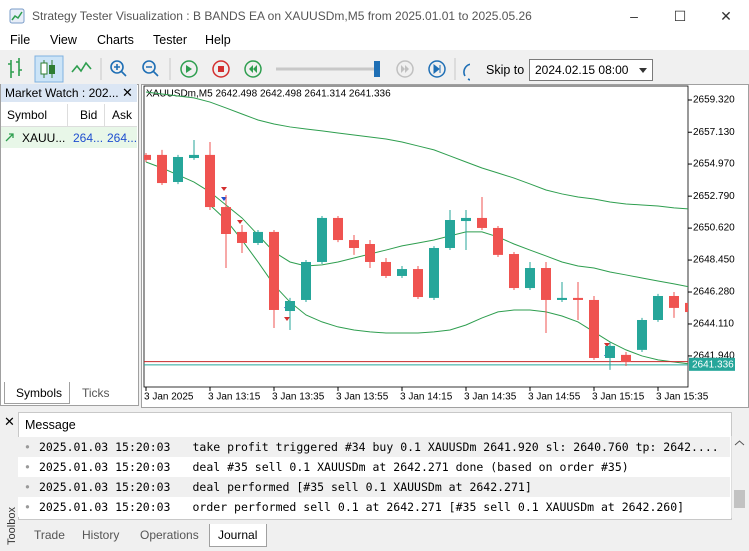 This screenshot has height=551, width=749. Describe the element at coordinates (714, 164) in the screenshot. I see `y-tick-label: 2654.970` at that location.